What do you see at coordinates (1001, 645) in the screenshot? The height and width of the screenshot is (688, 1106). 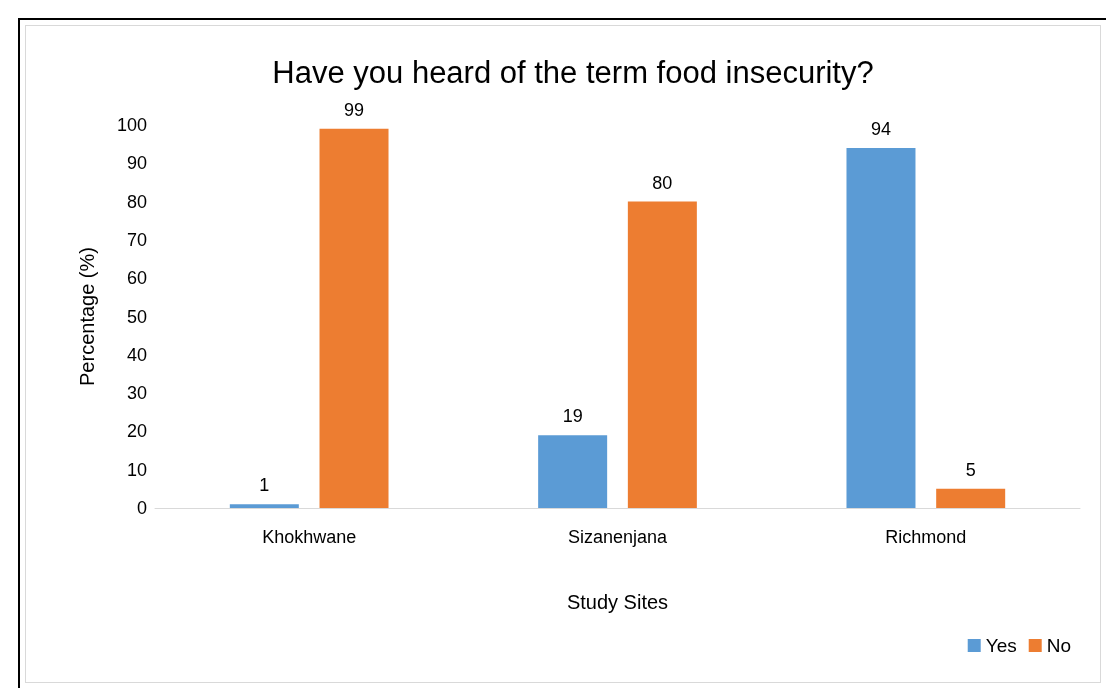 I see `legend-label: Yes` at bounding box center [1001, 645].